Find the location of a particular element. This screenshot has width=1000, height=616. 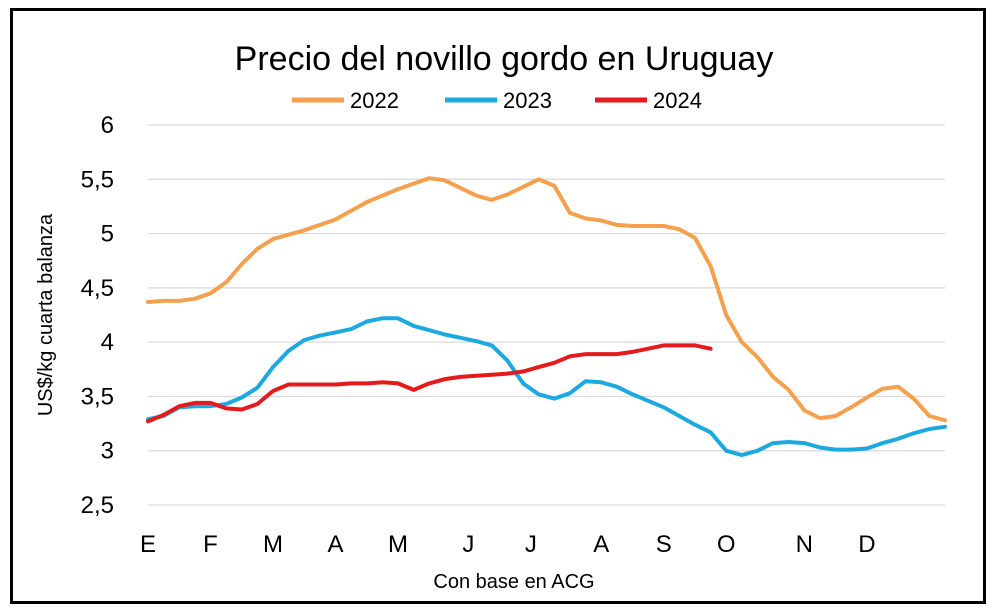

x-tick-label: N is located at coordinates (804, 544).